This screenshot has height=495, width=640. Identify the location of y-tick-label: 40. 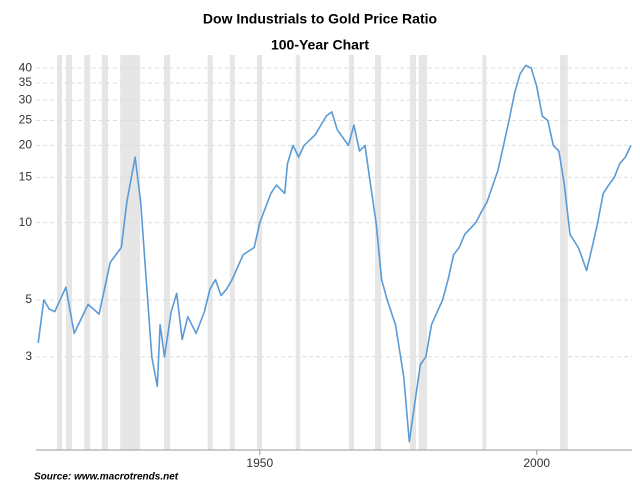
(26, 67).